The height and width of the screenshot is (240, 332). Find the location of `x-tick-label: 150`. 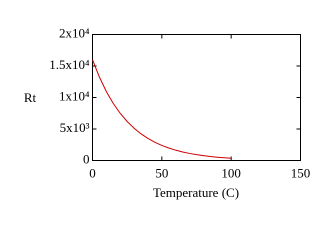

x-tick-label: 150 is located at coordinates (301, 172).